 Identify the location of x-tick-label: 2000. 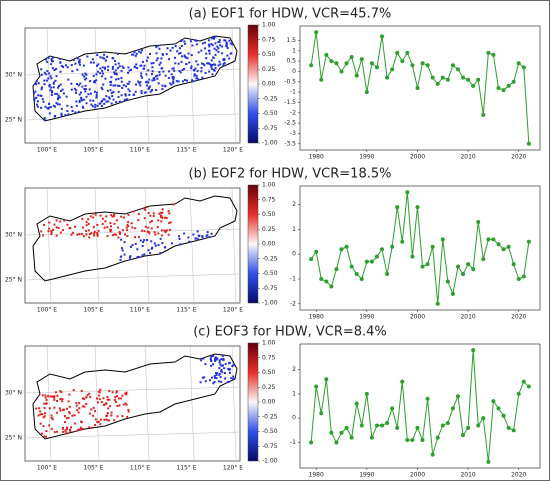
(417, 475).